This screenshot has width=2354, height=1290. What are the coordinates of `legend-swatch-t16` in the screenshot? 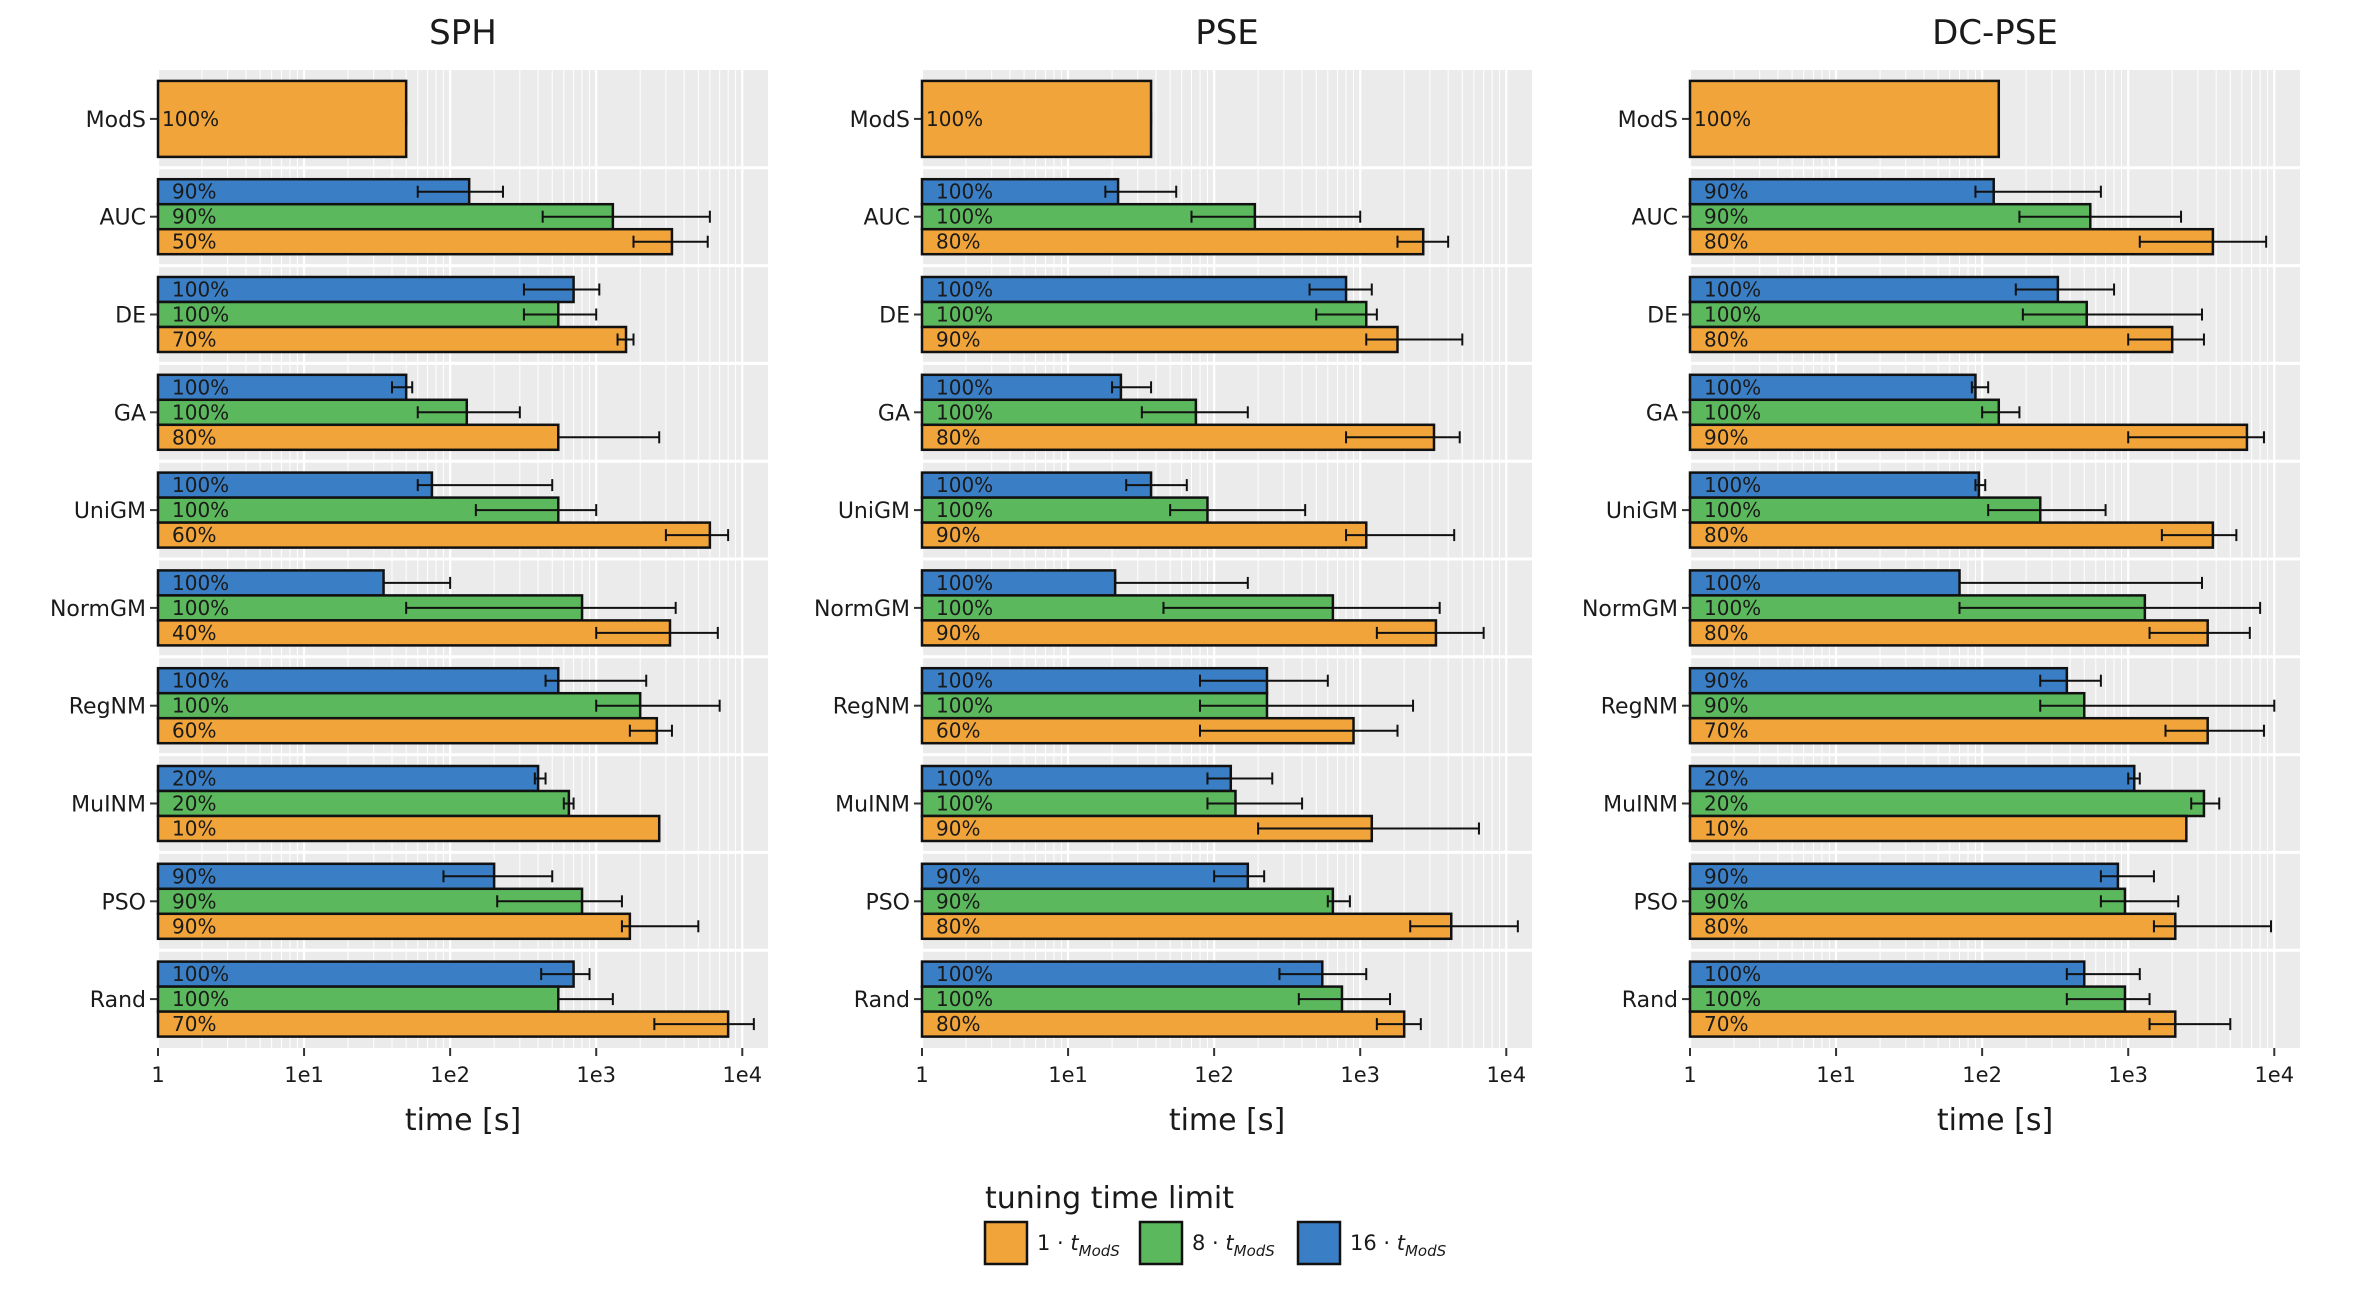 It's located at (1319, 1243).